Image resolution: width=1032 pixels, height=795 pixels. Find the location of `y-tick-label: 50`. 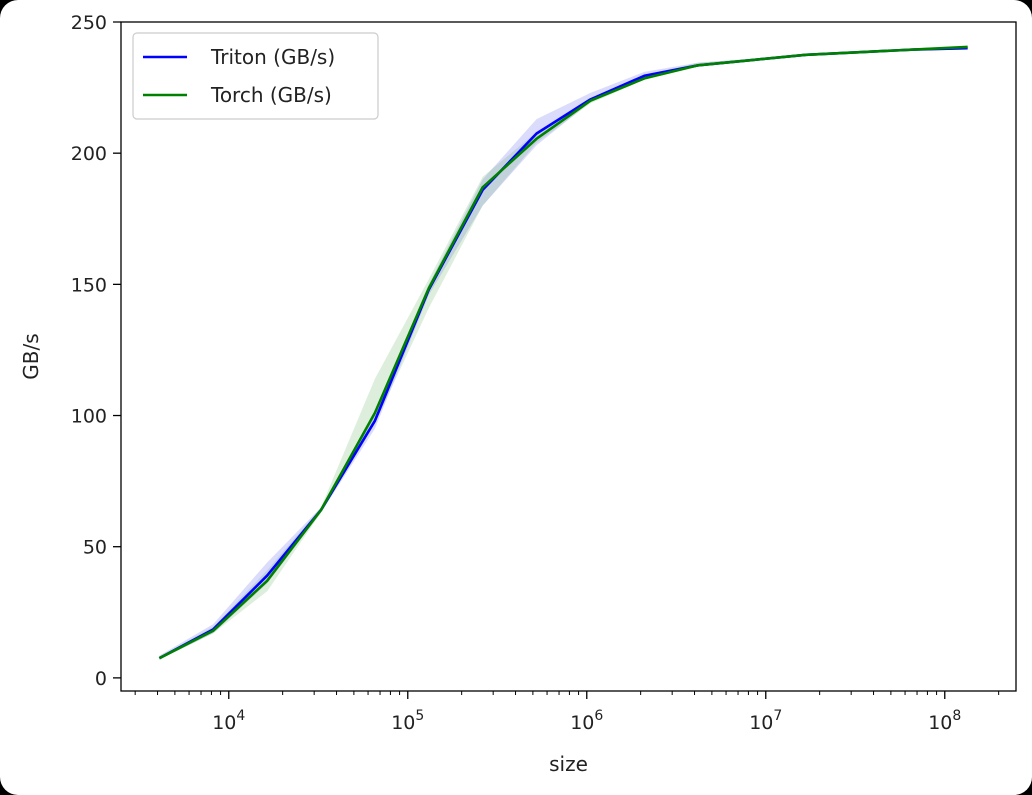

y-tick-label: 50 is located at coordinates (95, 548).